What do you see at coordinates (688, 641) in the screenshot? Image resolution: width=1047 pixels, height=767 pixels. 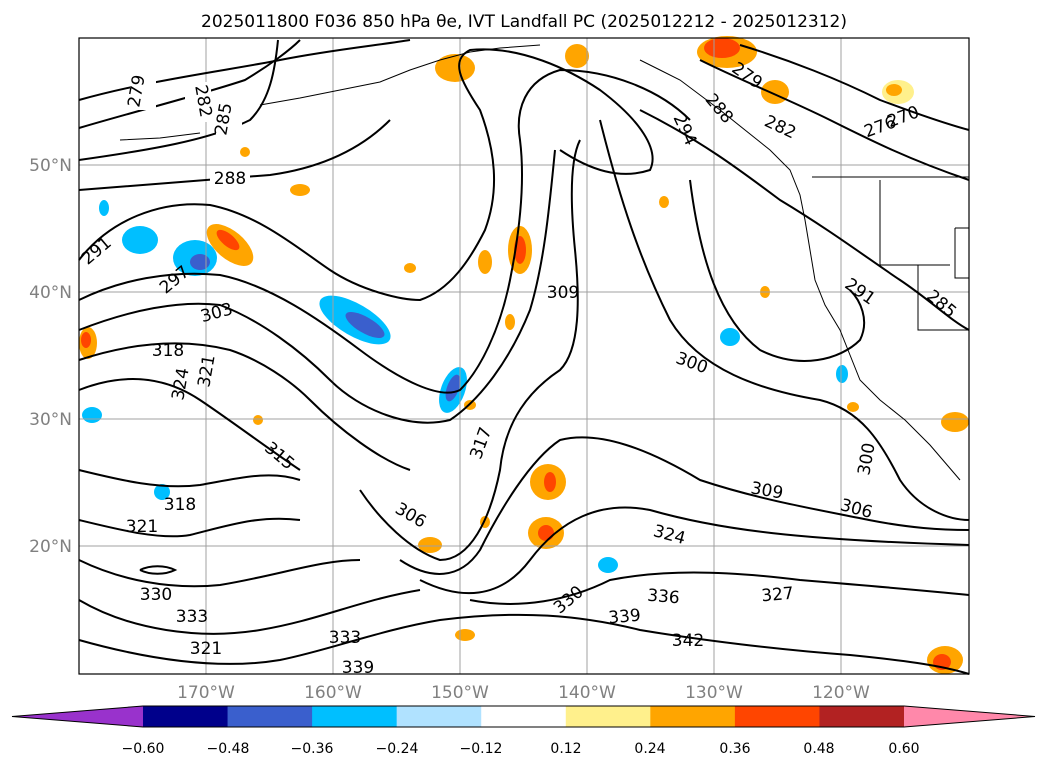 I see `contour-label: 342` at bounding box center [688, 641].